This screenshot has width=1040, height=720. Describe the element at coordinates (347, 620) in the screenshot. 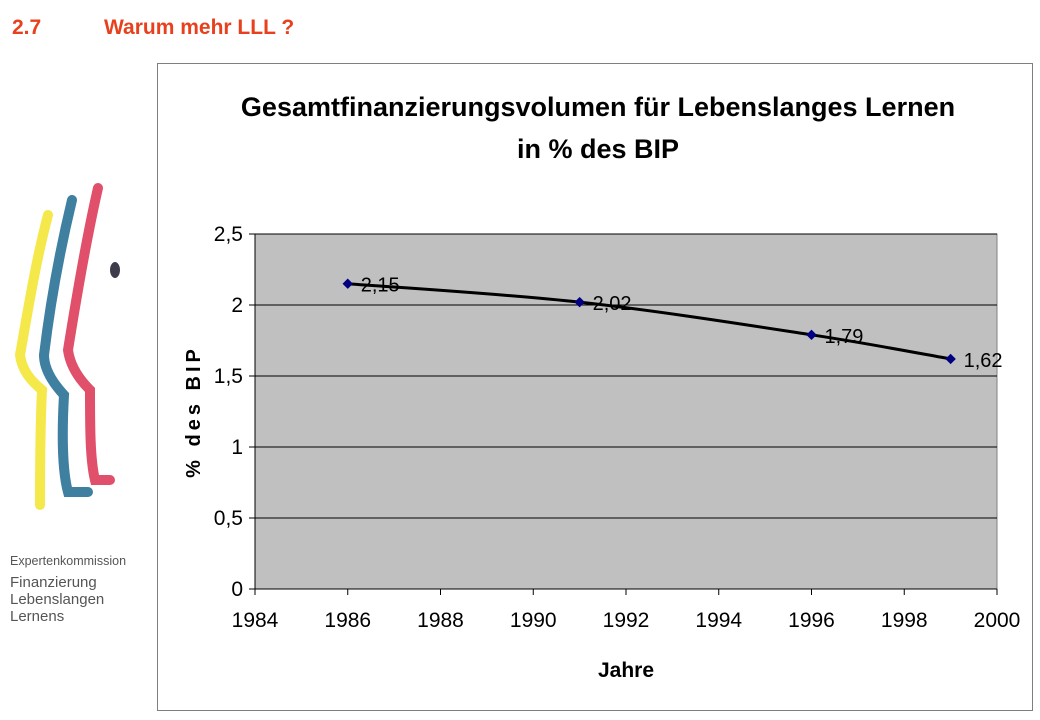

I see `x-tick-label: 1986` at that location.